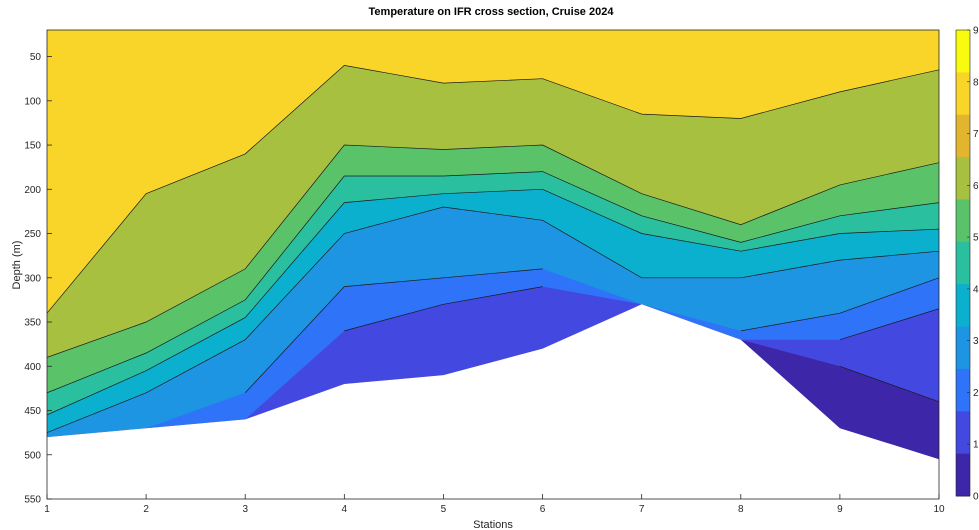 The width and height of the screenshot is (979, 530). I want to click on y-axis: 50 100 150 200 250 300 350 400 450 500 550, so click(38, 279).